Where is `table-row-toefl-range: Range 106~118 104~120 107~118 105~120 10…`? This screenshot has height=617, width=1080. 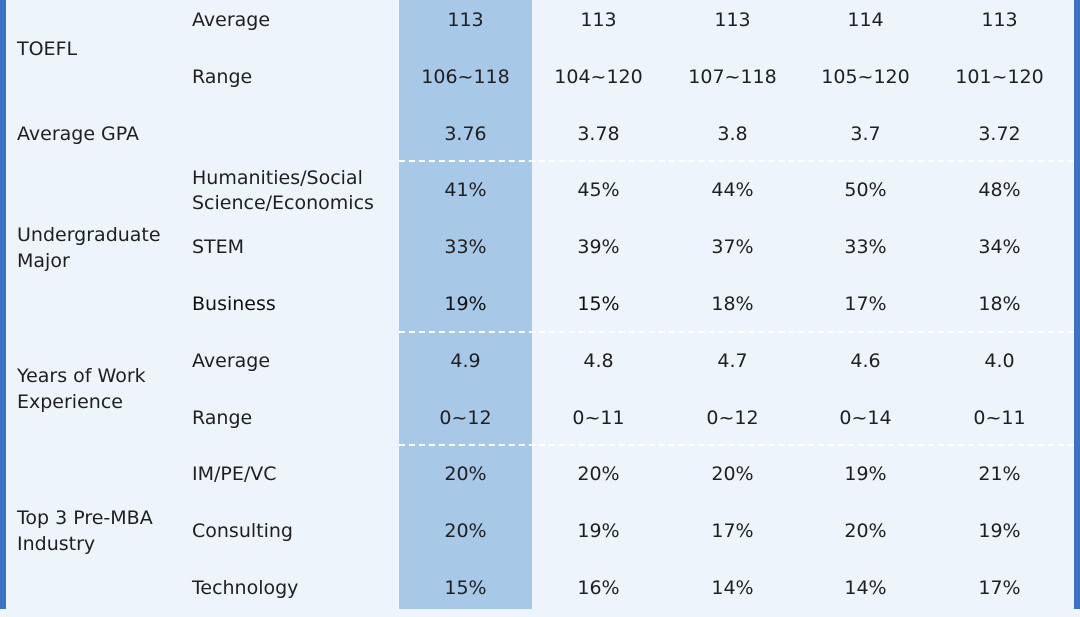 table-row-toefl-range: Range 106~118 104~120 107~118 105~120 10… is located at coordinates (540, 77).